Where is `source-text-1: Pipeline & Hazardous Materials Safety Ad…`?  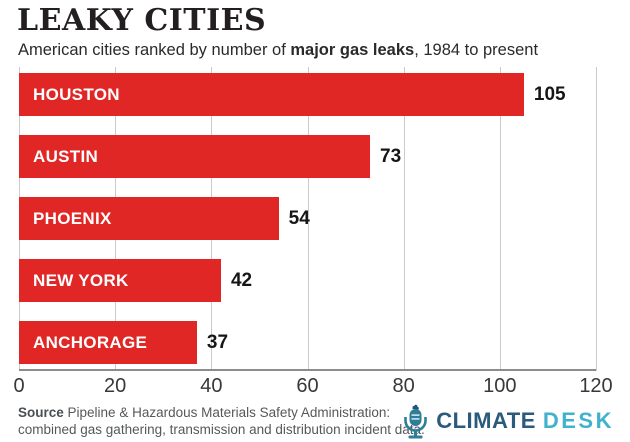
source-text-1: Pipeline & Hazardous Materials Safety Ad… is located at coordinates (227, 412).